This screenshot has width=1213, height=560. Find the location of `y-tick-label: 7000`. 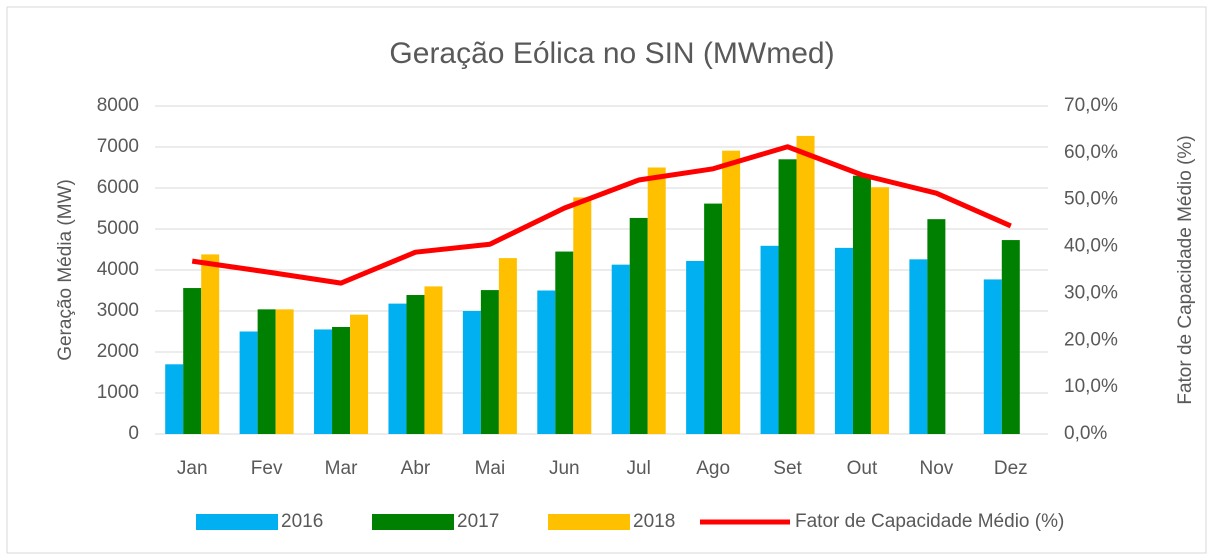

y-tick-label: 7000 is located at coordinates (118, 146).